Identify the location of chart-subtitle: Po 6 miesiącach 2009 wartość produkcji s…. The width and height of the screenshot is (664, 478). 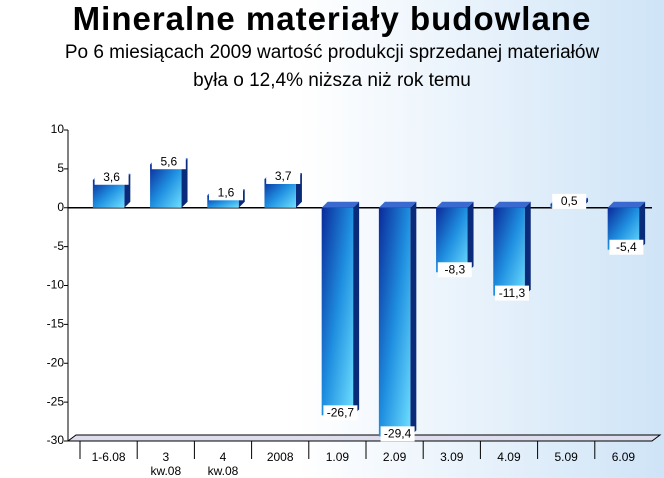
(332, 52).